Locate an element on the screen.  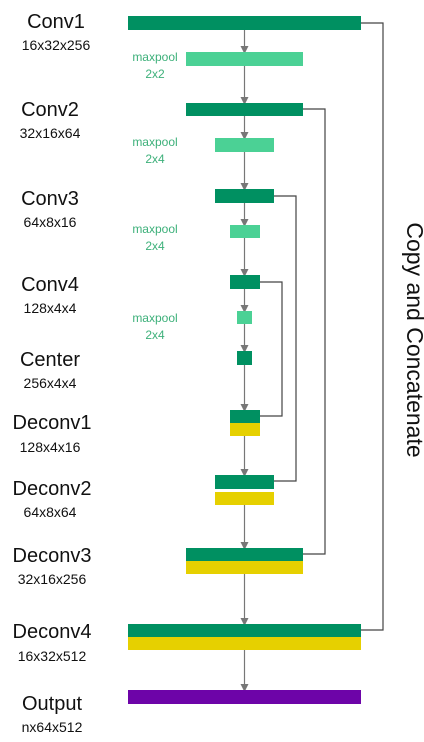
dims-deconv1: 128x4x16 is located at coordinates (50, 447).